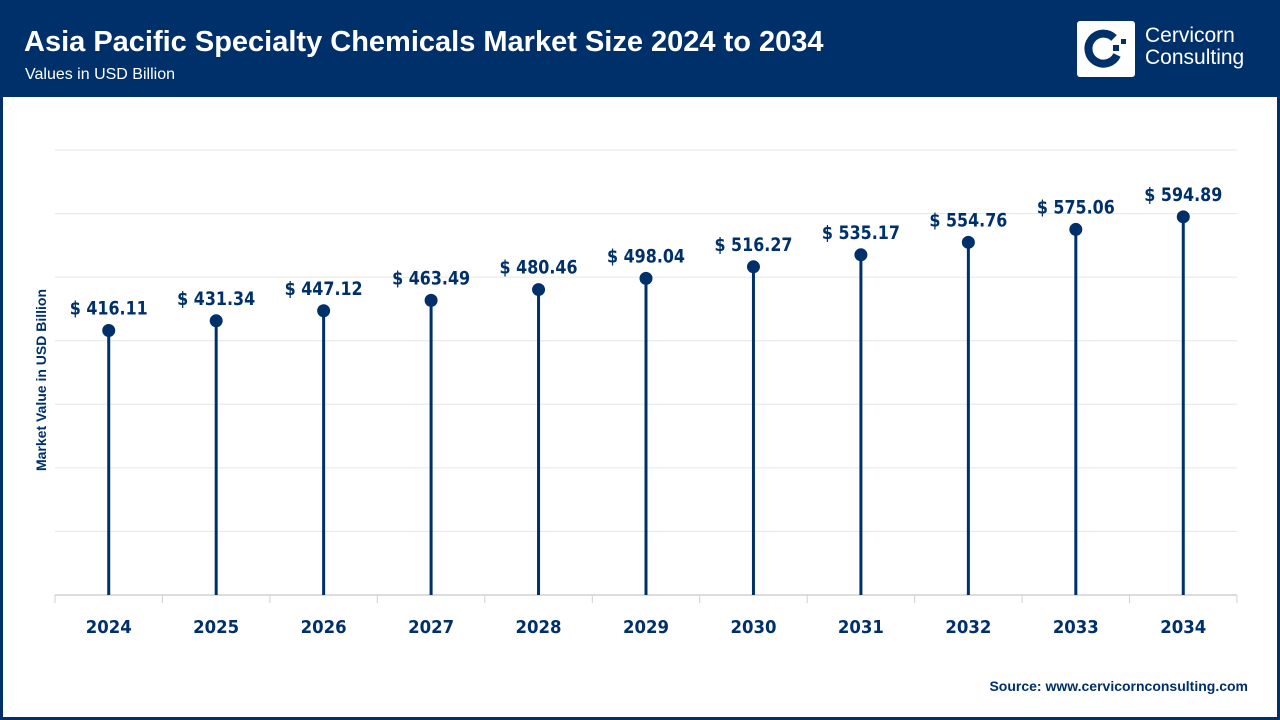  I want to click on data-label: $ 480.46, so click(539, 268).